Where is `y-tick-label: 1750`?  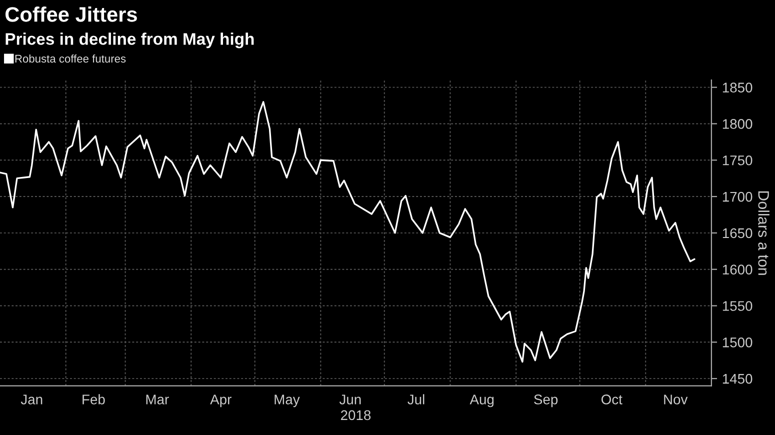 y-tick-label: 1750 is located at coordinates (737, 160).